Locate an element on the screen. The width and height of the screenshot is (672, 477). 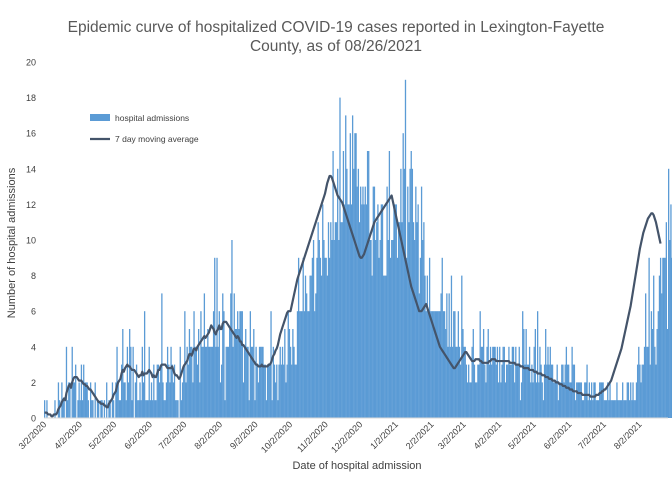
x-tick-label: 5/2/2021 is located at coordinates (522, 435).